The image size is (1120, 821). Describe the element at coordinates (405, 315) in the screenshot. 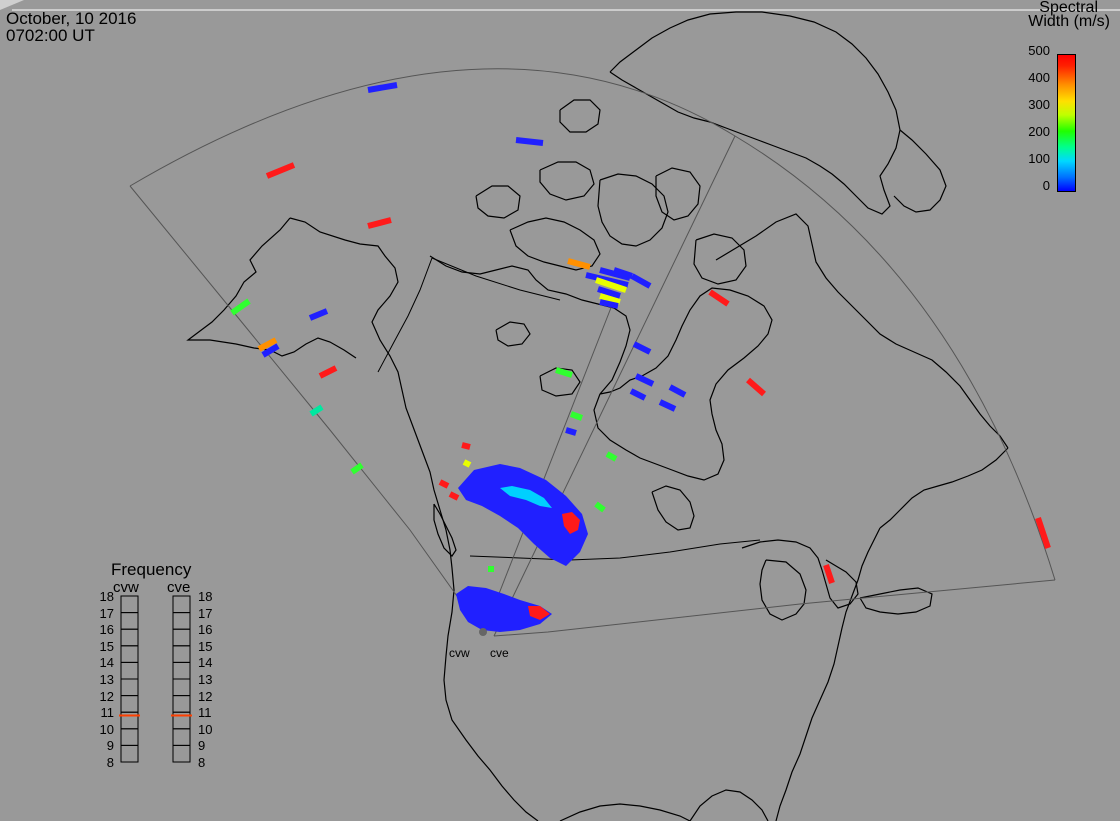

I see `alaska-canada-border` at that location.